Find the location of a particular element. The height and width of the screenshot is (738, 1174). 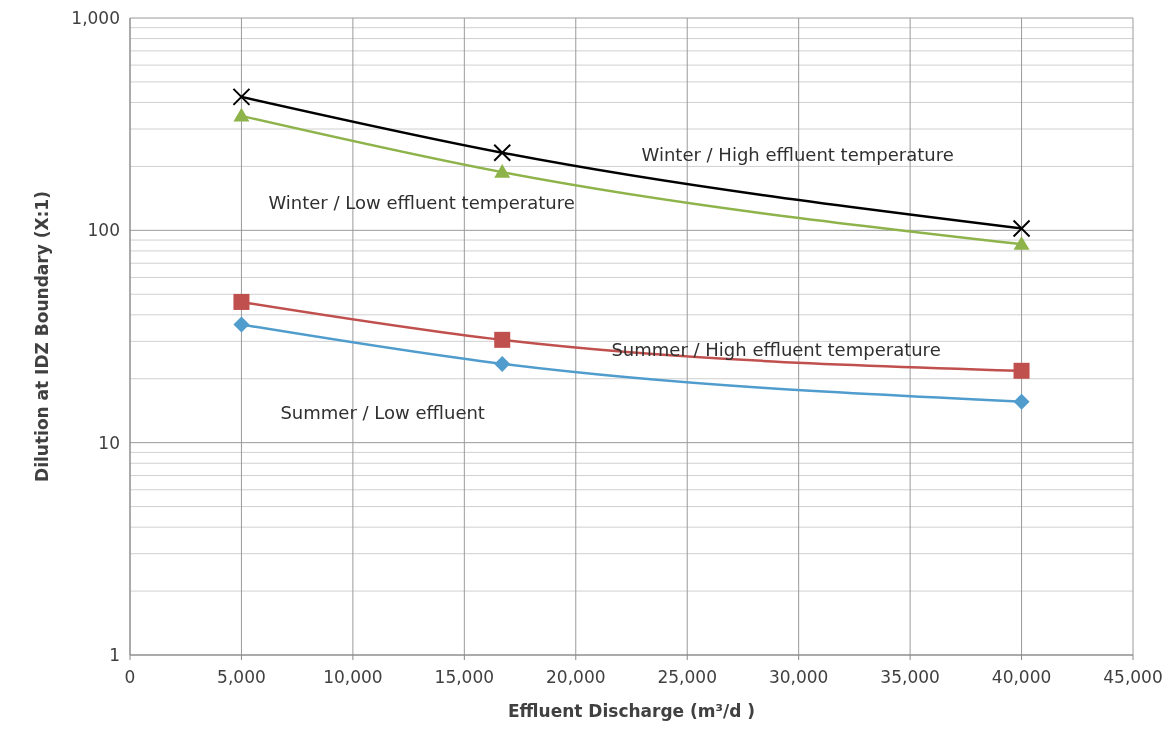

y-tick-label: 1 is located at coordinates (114, 655).